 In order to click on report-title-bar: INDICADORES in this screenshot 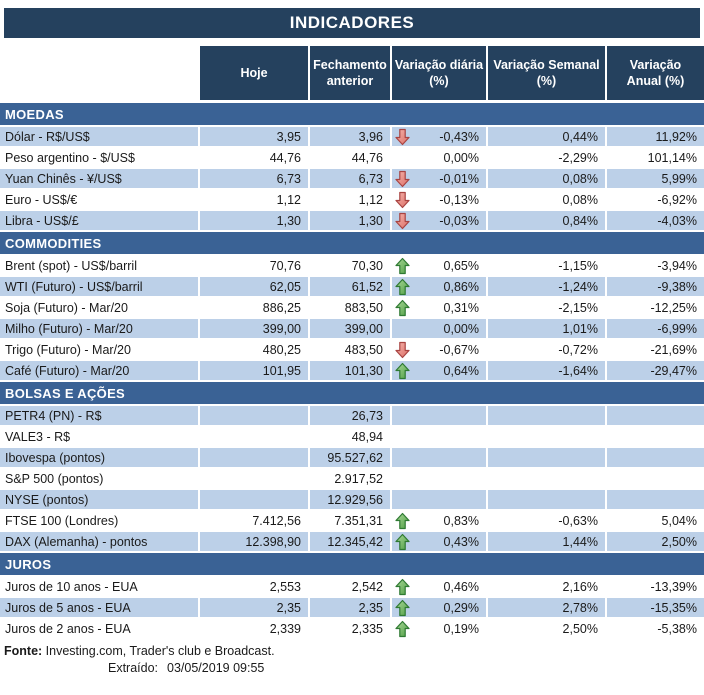, I will do `click(352, 23)`.